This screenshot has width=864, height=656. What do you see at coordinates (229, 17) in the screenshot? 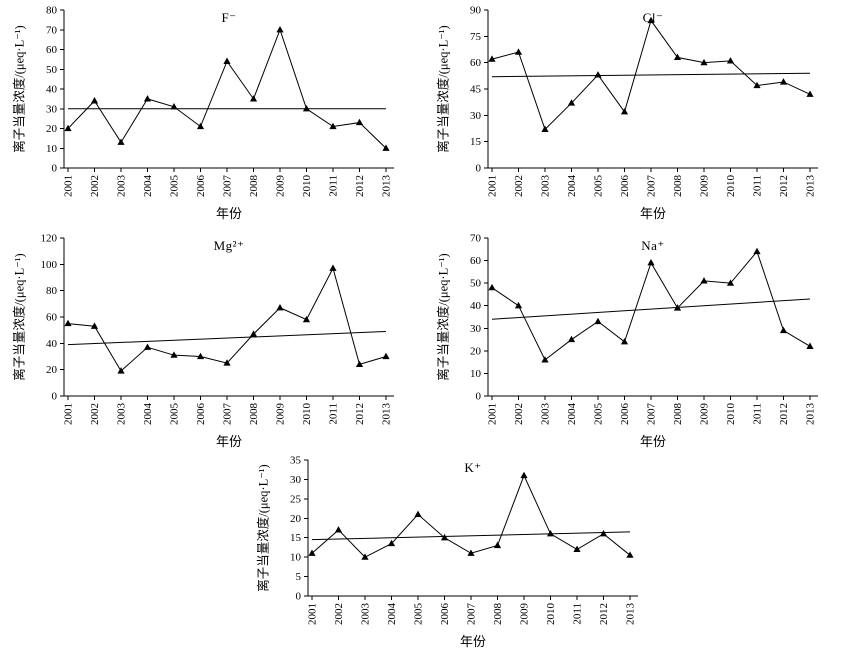
I see `chart-title: F⁻` at bounding box center [229, 17].